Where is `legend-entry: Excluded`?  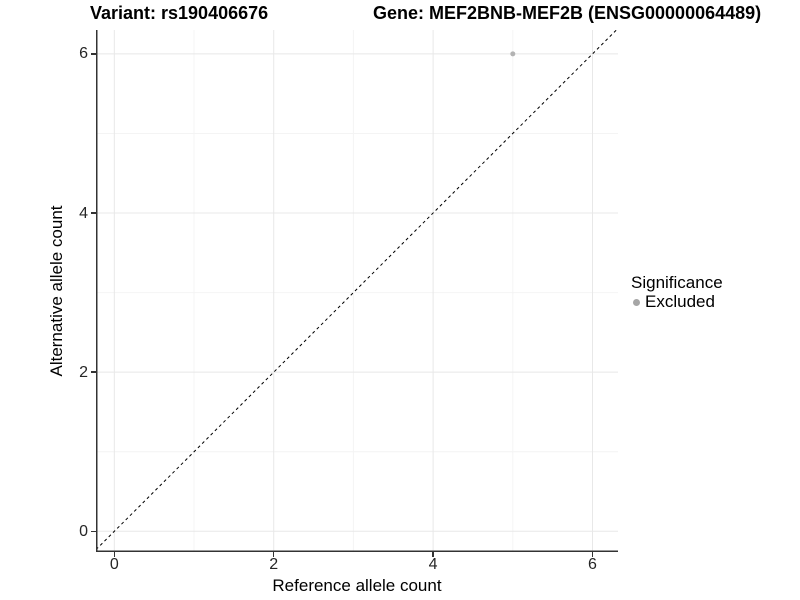
legend-entry: Excluded is located at coordinates (678, 302).